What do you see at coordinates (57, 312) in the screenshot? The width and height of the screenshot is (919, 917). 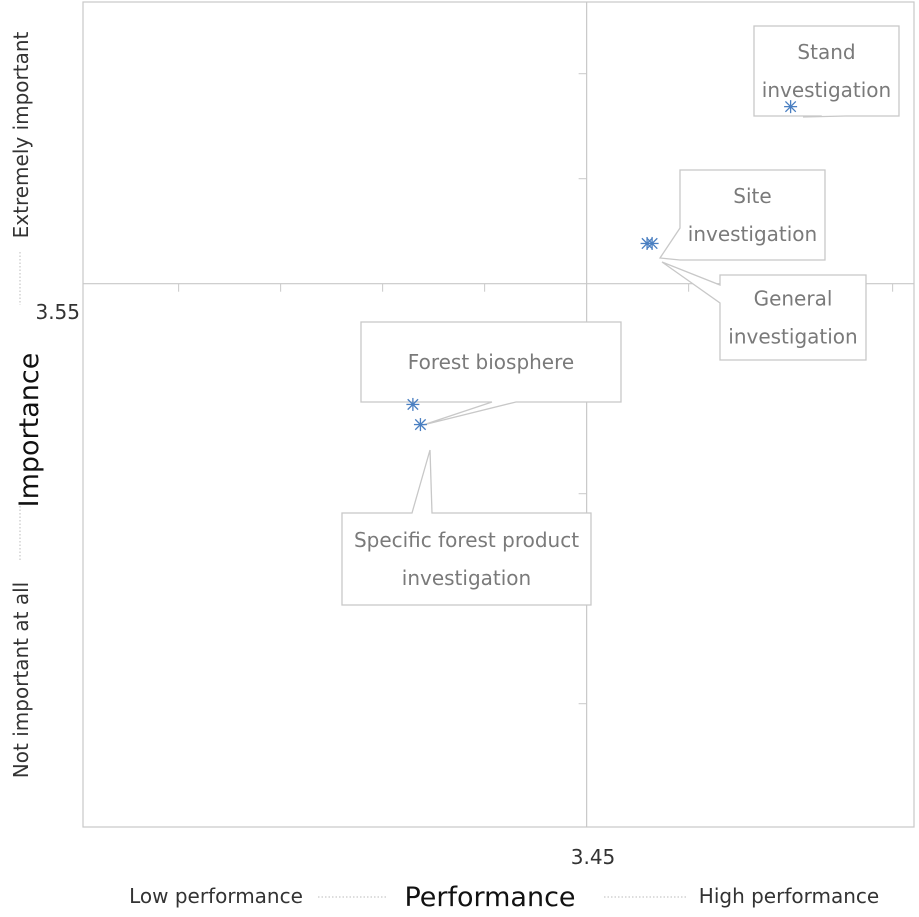 I see `y-reference-tick-label: 3.55` at bounding box center [57, 312].